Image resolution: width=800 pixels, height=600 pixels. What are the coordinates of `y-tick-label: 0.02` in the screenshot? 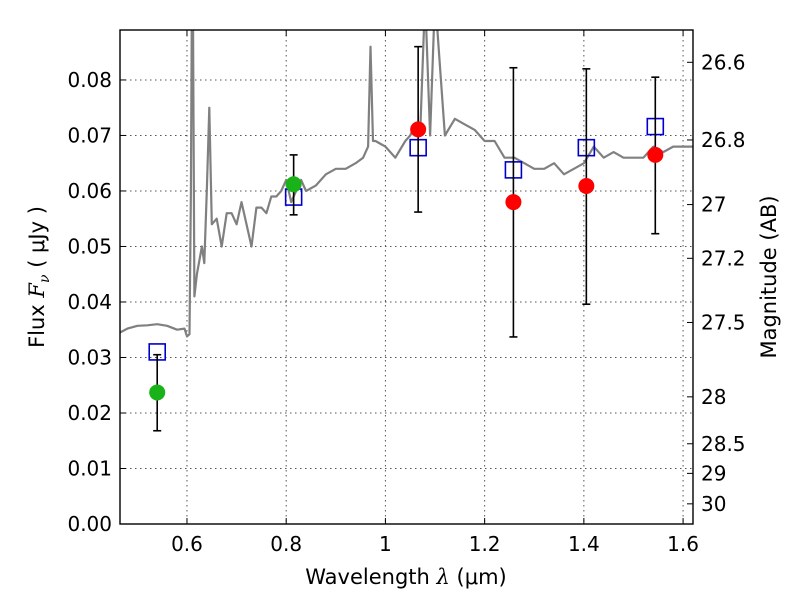 It's located at (89, 413).